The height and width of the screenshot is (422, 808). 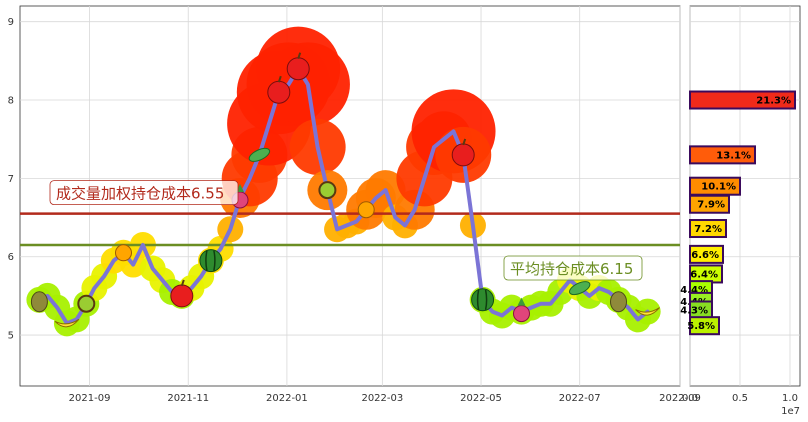 What do you see at coordinates (521, 301) in the screenshot?
I see `radish-leaves` at bounding box center [521, 301].